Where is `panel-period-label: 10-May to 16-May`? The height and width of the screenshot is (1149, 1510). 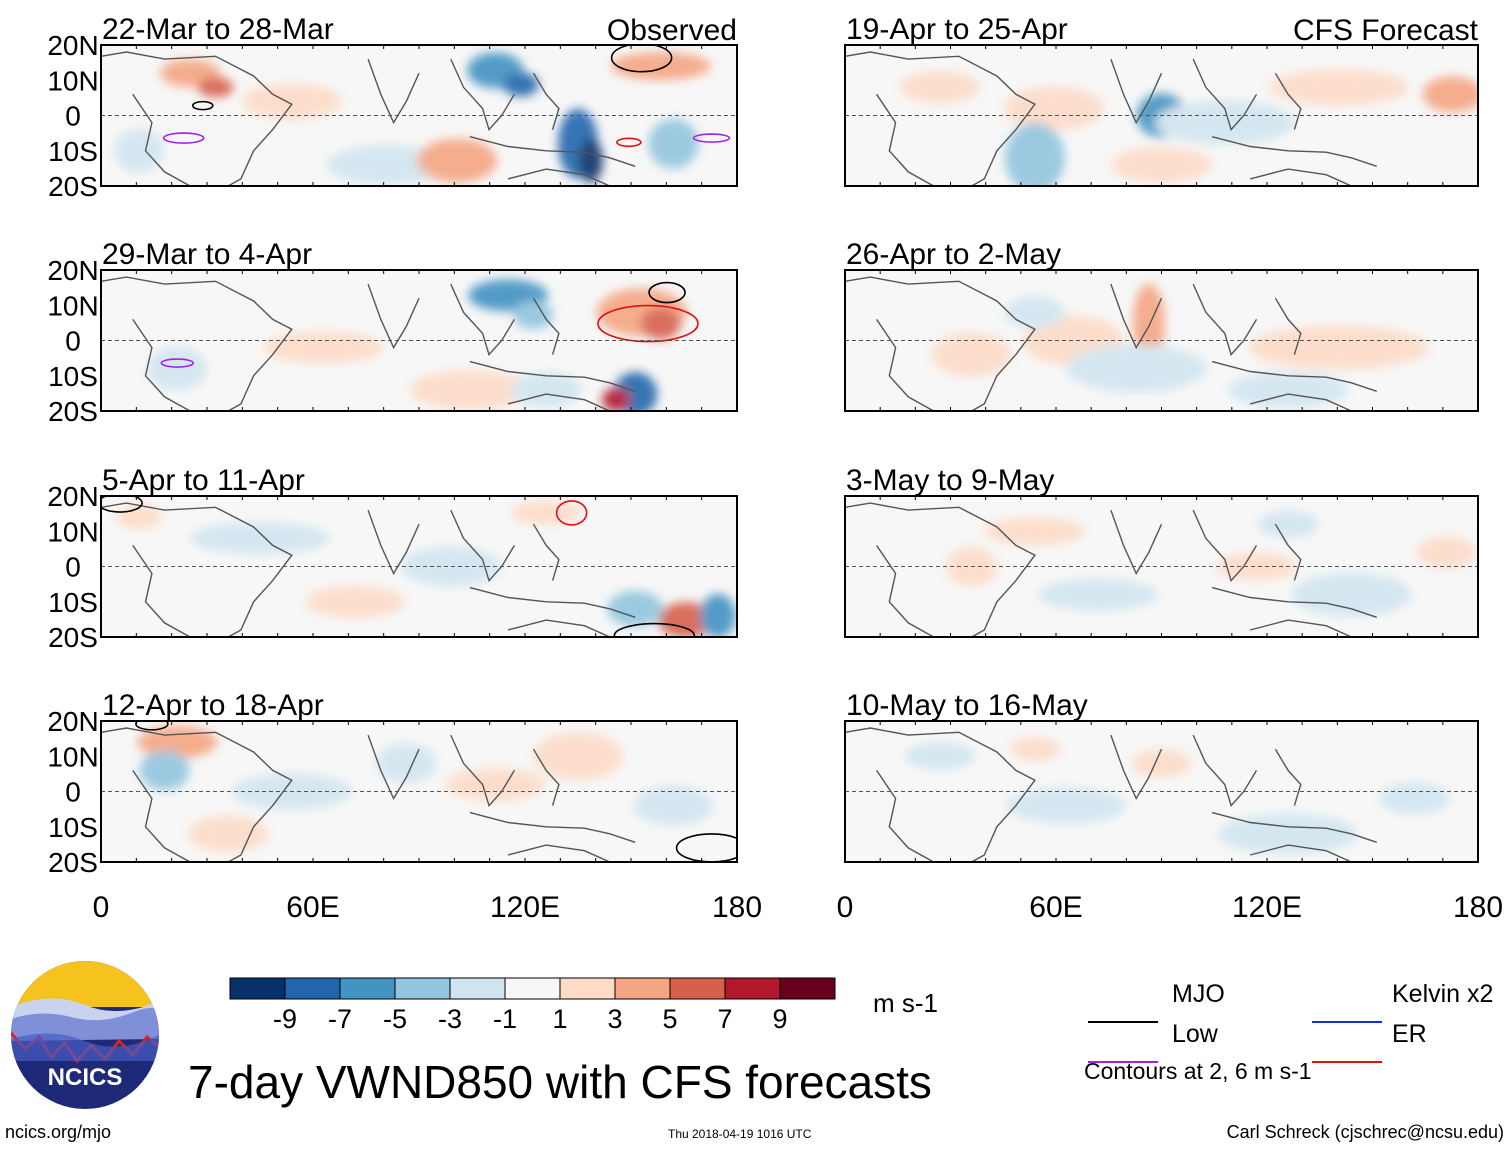 panel-period-label: 10-May to 16-May is located at coordinates (967, 705).